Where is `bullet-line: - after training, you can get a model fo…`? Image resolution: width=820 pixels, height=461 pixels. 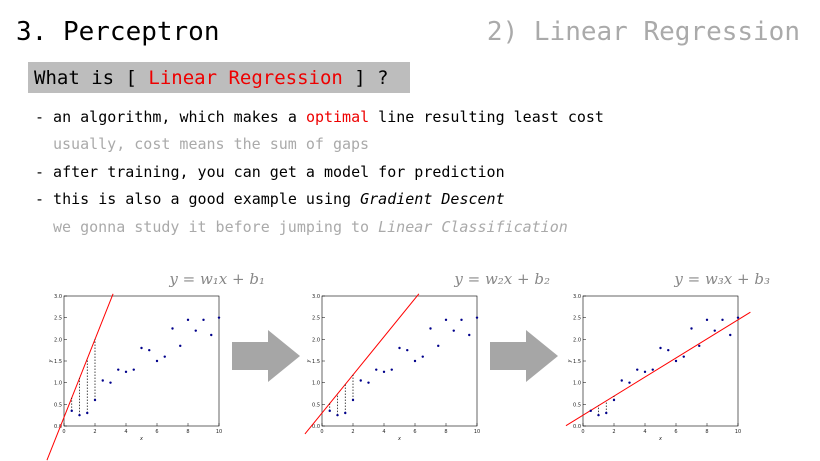
bullet-line: - after training, you can get a model fo… is located at coordinates (270, 172).